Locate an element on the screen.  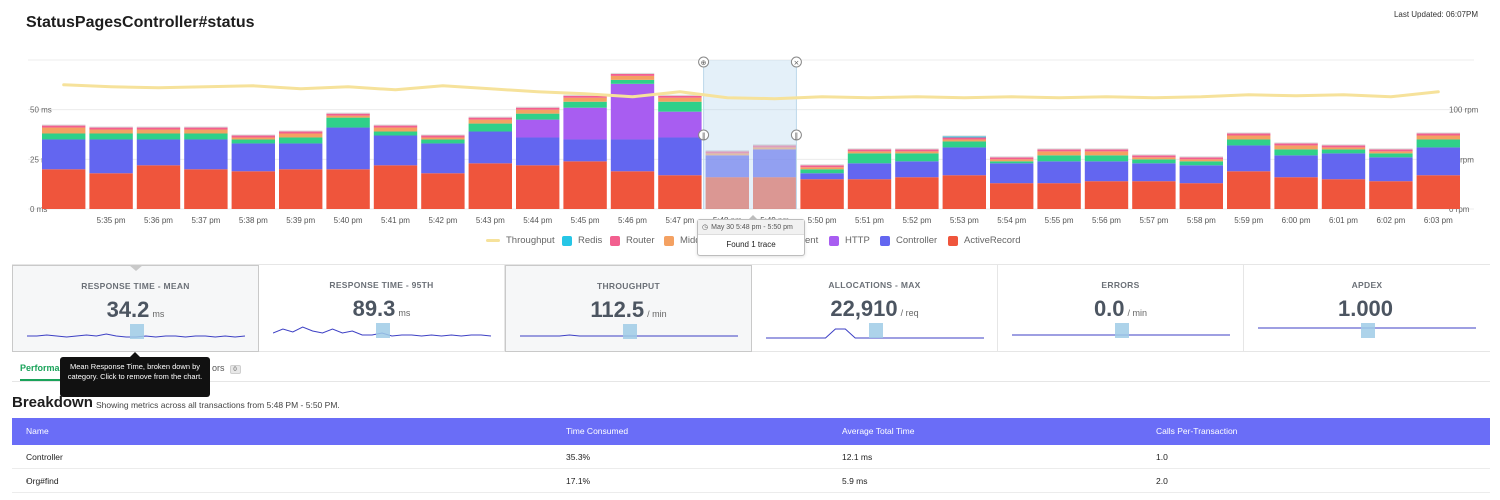
x-tick-label: 5:38 pm is located at coordinates (253, 220).